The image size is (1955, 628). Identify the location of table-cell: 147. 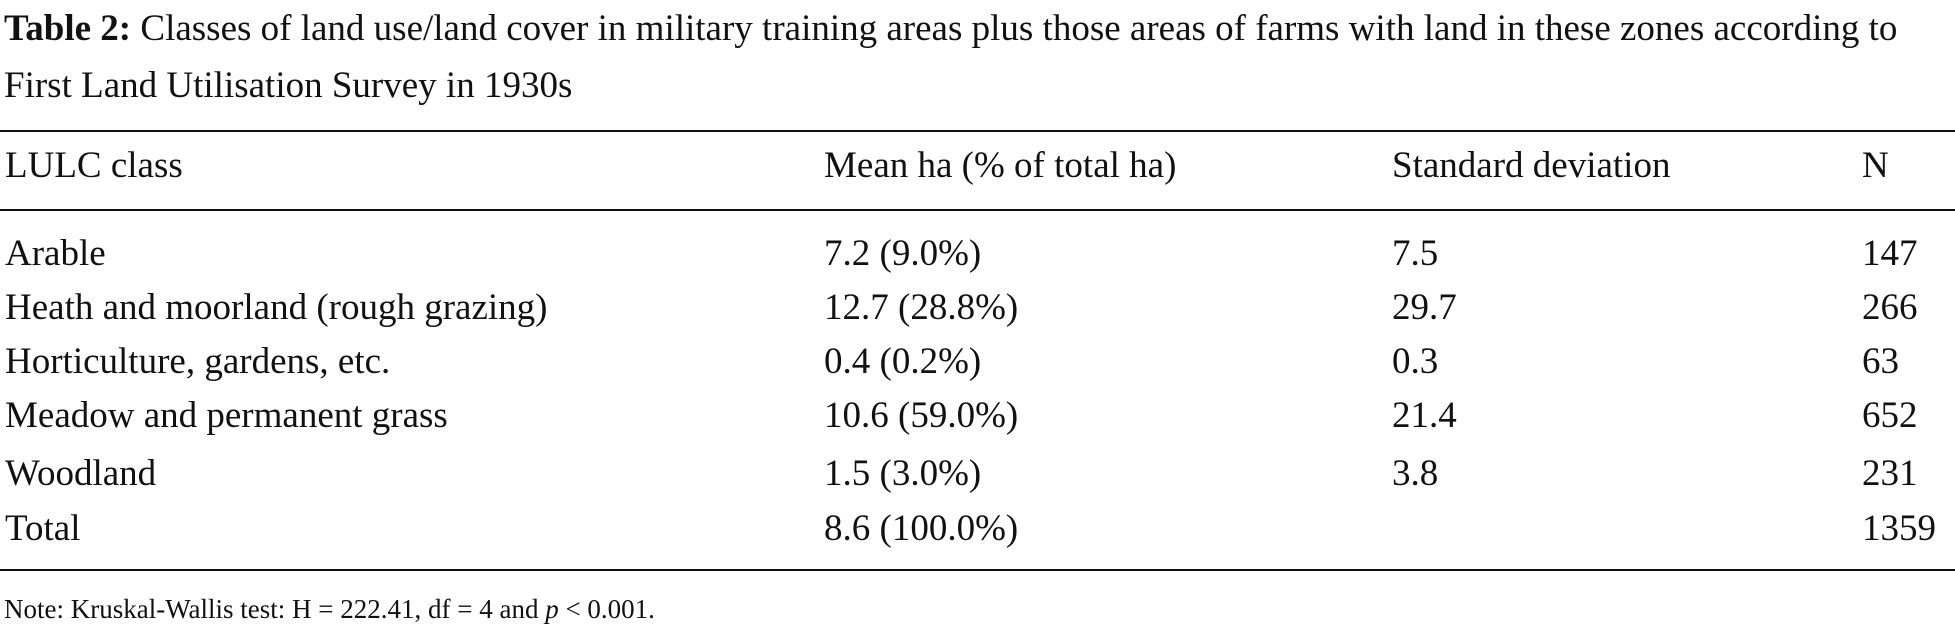
(1890, 253).